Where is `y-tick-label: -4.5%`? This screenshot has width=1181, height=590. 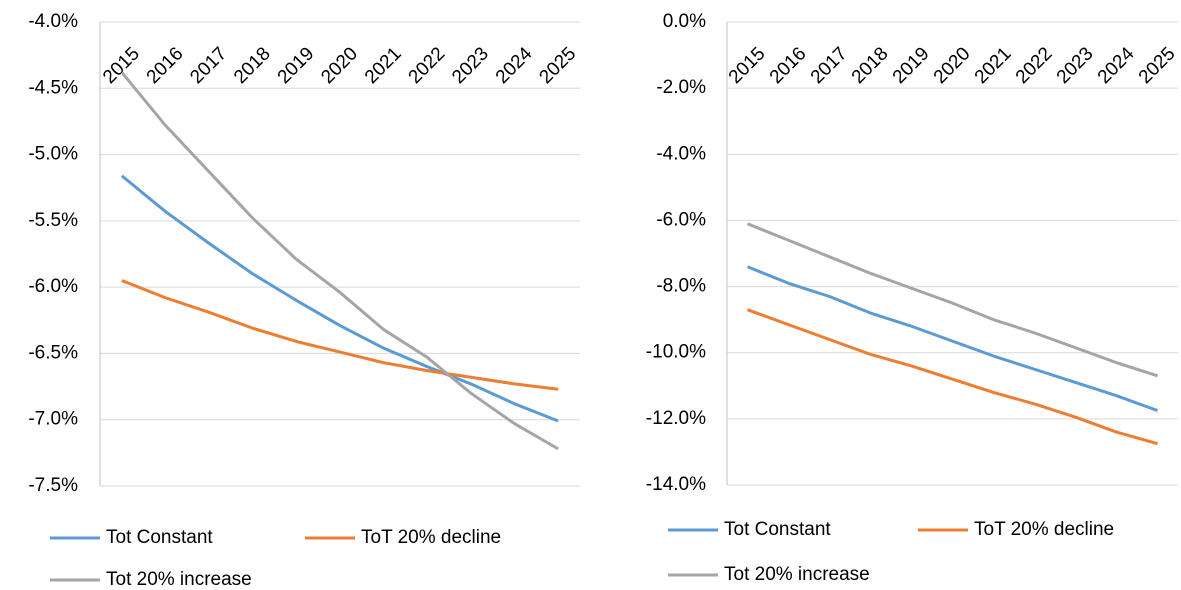
y-tick-label: -4.5% is located at coordinates (53, 87).